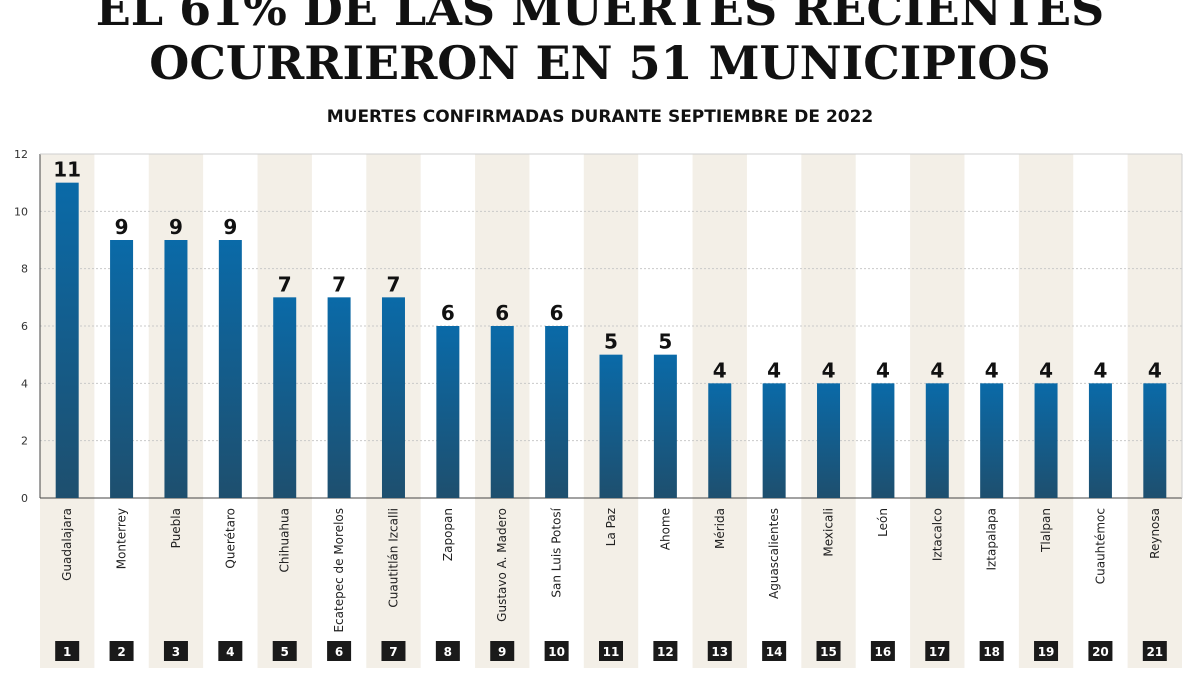 Image resolution: width=1200 pixels, height=675 pixels. What do you see at coordinates (24, 383) in the screenshot?
I see `y-tick-label: 4` at bounding box center [24, 383].